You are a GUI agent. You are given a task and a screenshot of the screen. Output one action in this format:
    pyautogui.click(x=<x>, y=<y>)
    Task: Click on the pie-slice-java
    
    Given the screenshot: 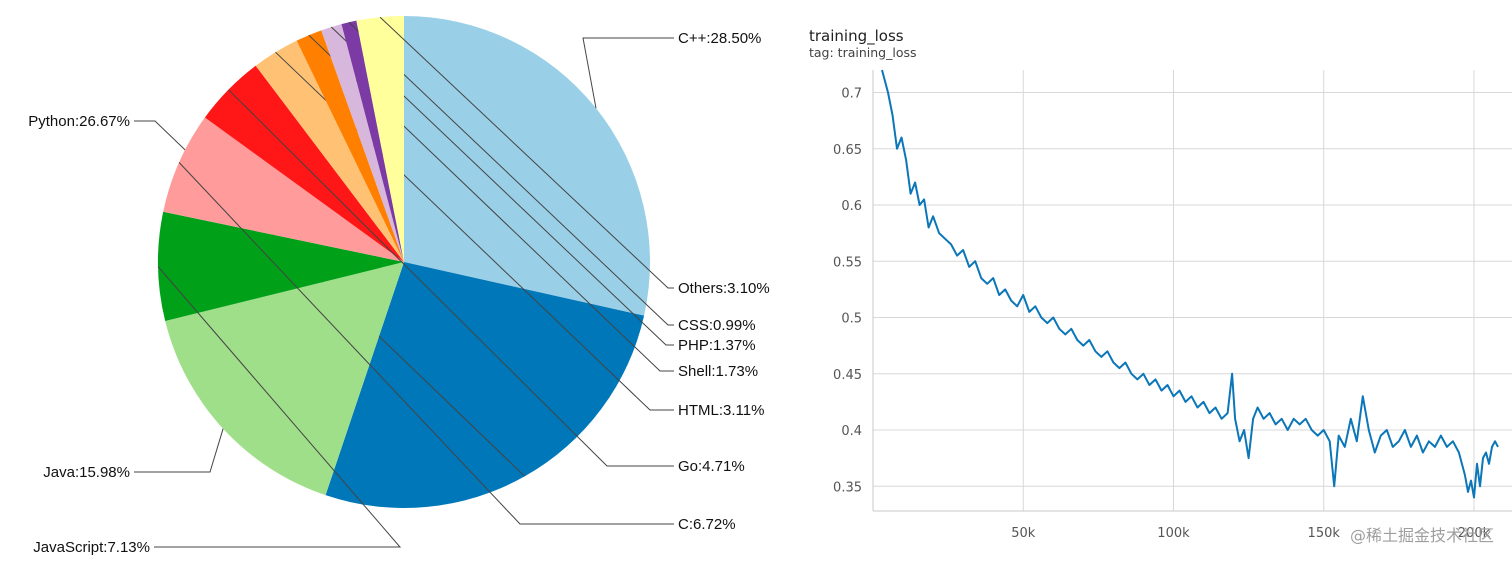 What is the action you would take?
    pyautogui.click(x=284, y=379)
    